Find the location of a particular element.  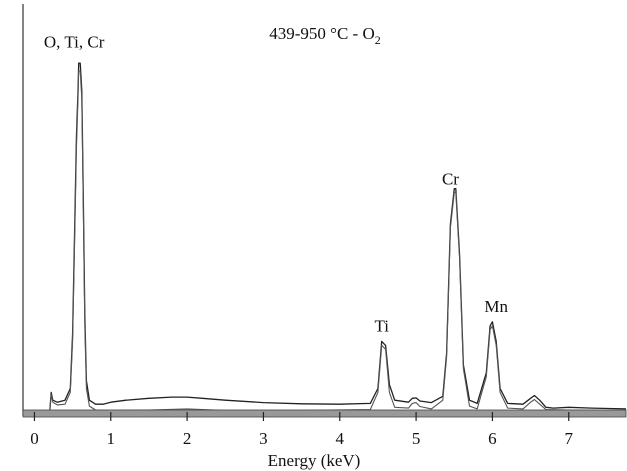

x-tick-label-6: 6 is located at coordinates (492, 438).